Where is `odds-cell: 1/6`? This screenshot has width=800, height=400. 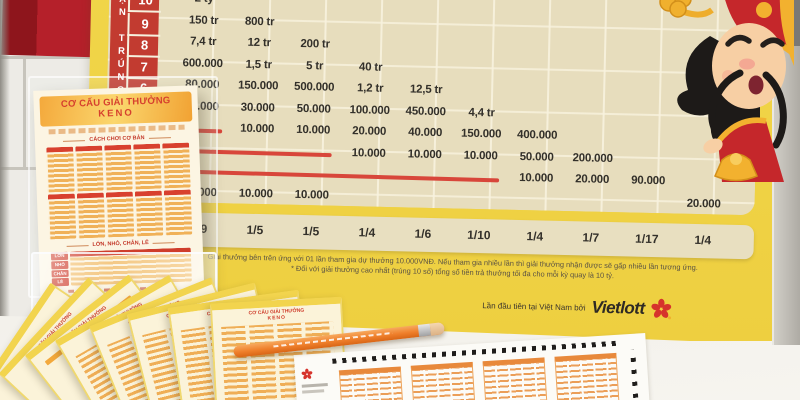 odds-cell: 1/6 is located at coordinates (423, 233).